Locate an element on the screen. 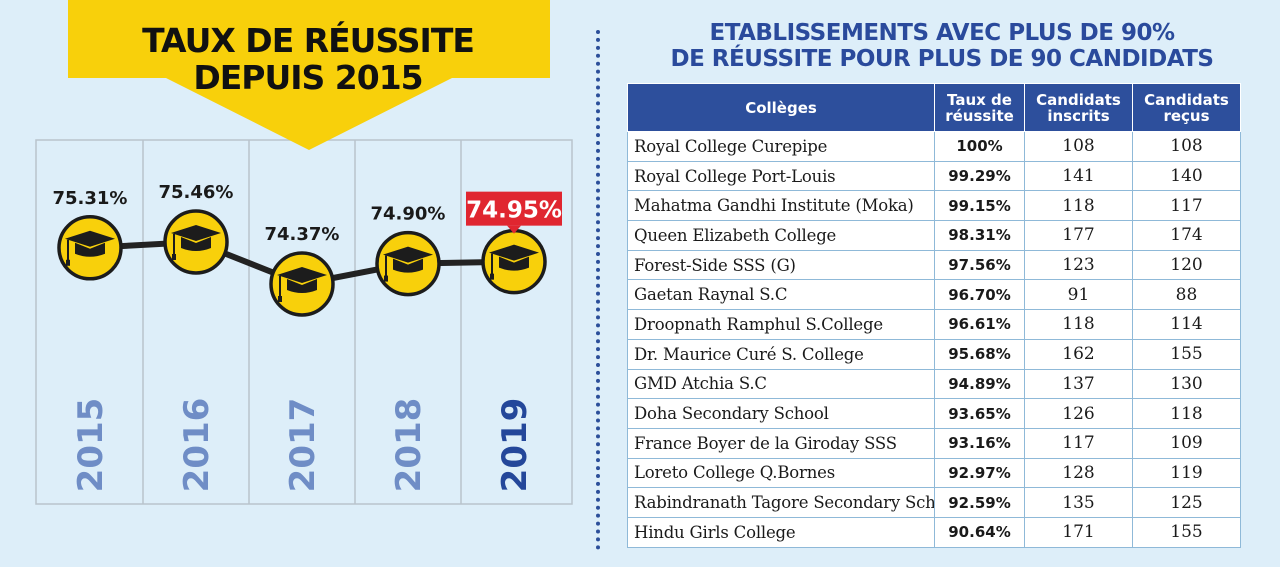  table-title-line2: DE RÉUSSITE POUR PLUS DE 90 CANDIDATS is located at coordinates (942, 59).